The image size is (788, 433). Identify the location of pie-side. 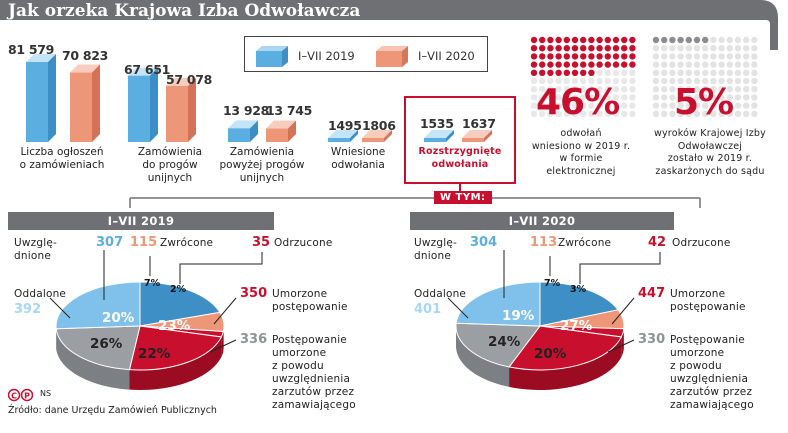
(565, 363).